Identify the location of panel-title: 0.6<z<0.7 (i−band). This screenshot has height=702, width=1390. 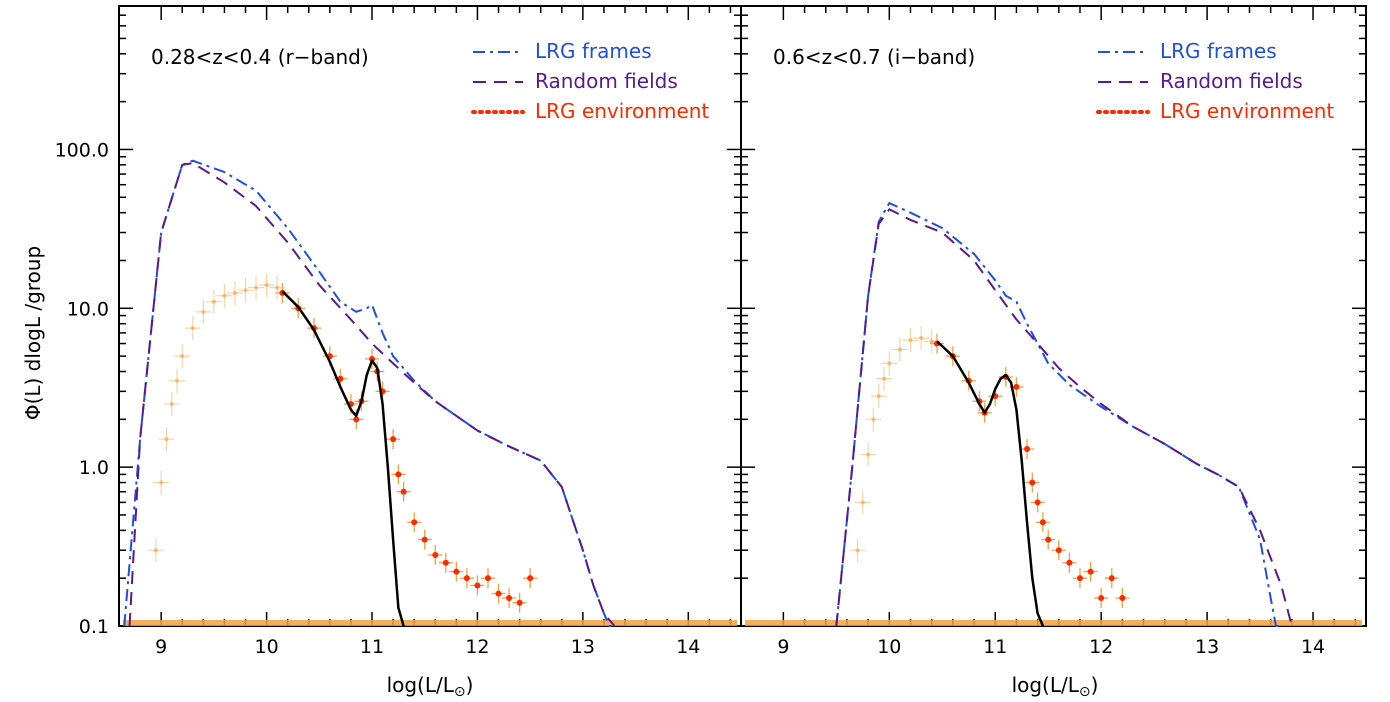
(874, 57).